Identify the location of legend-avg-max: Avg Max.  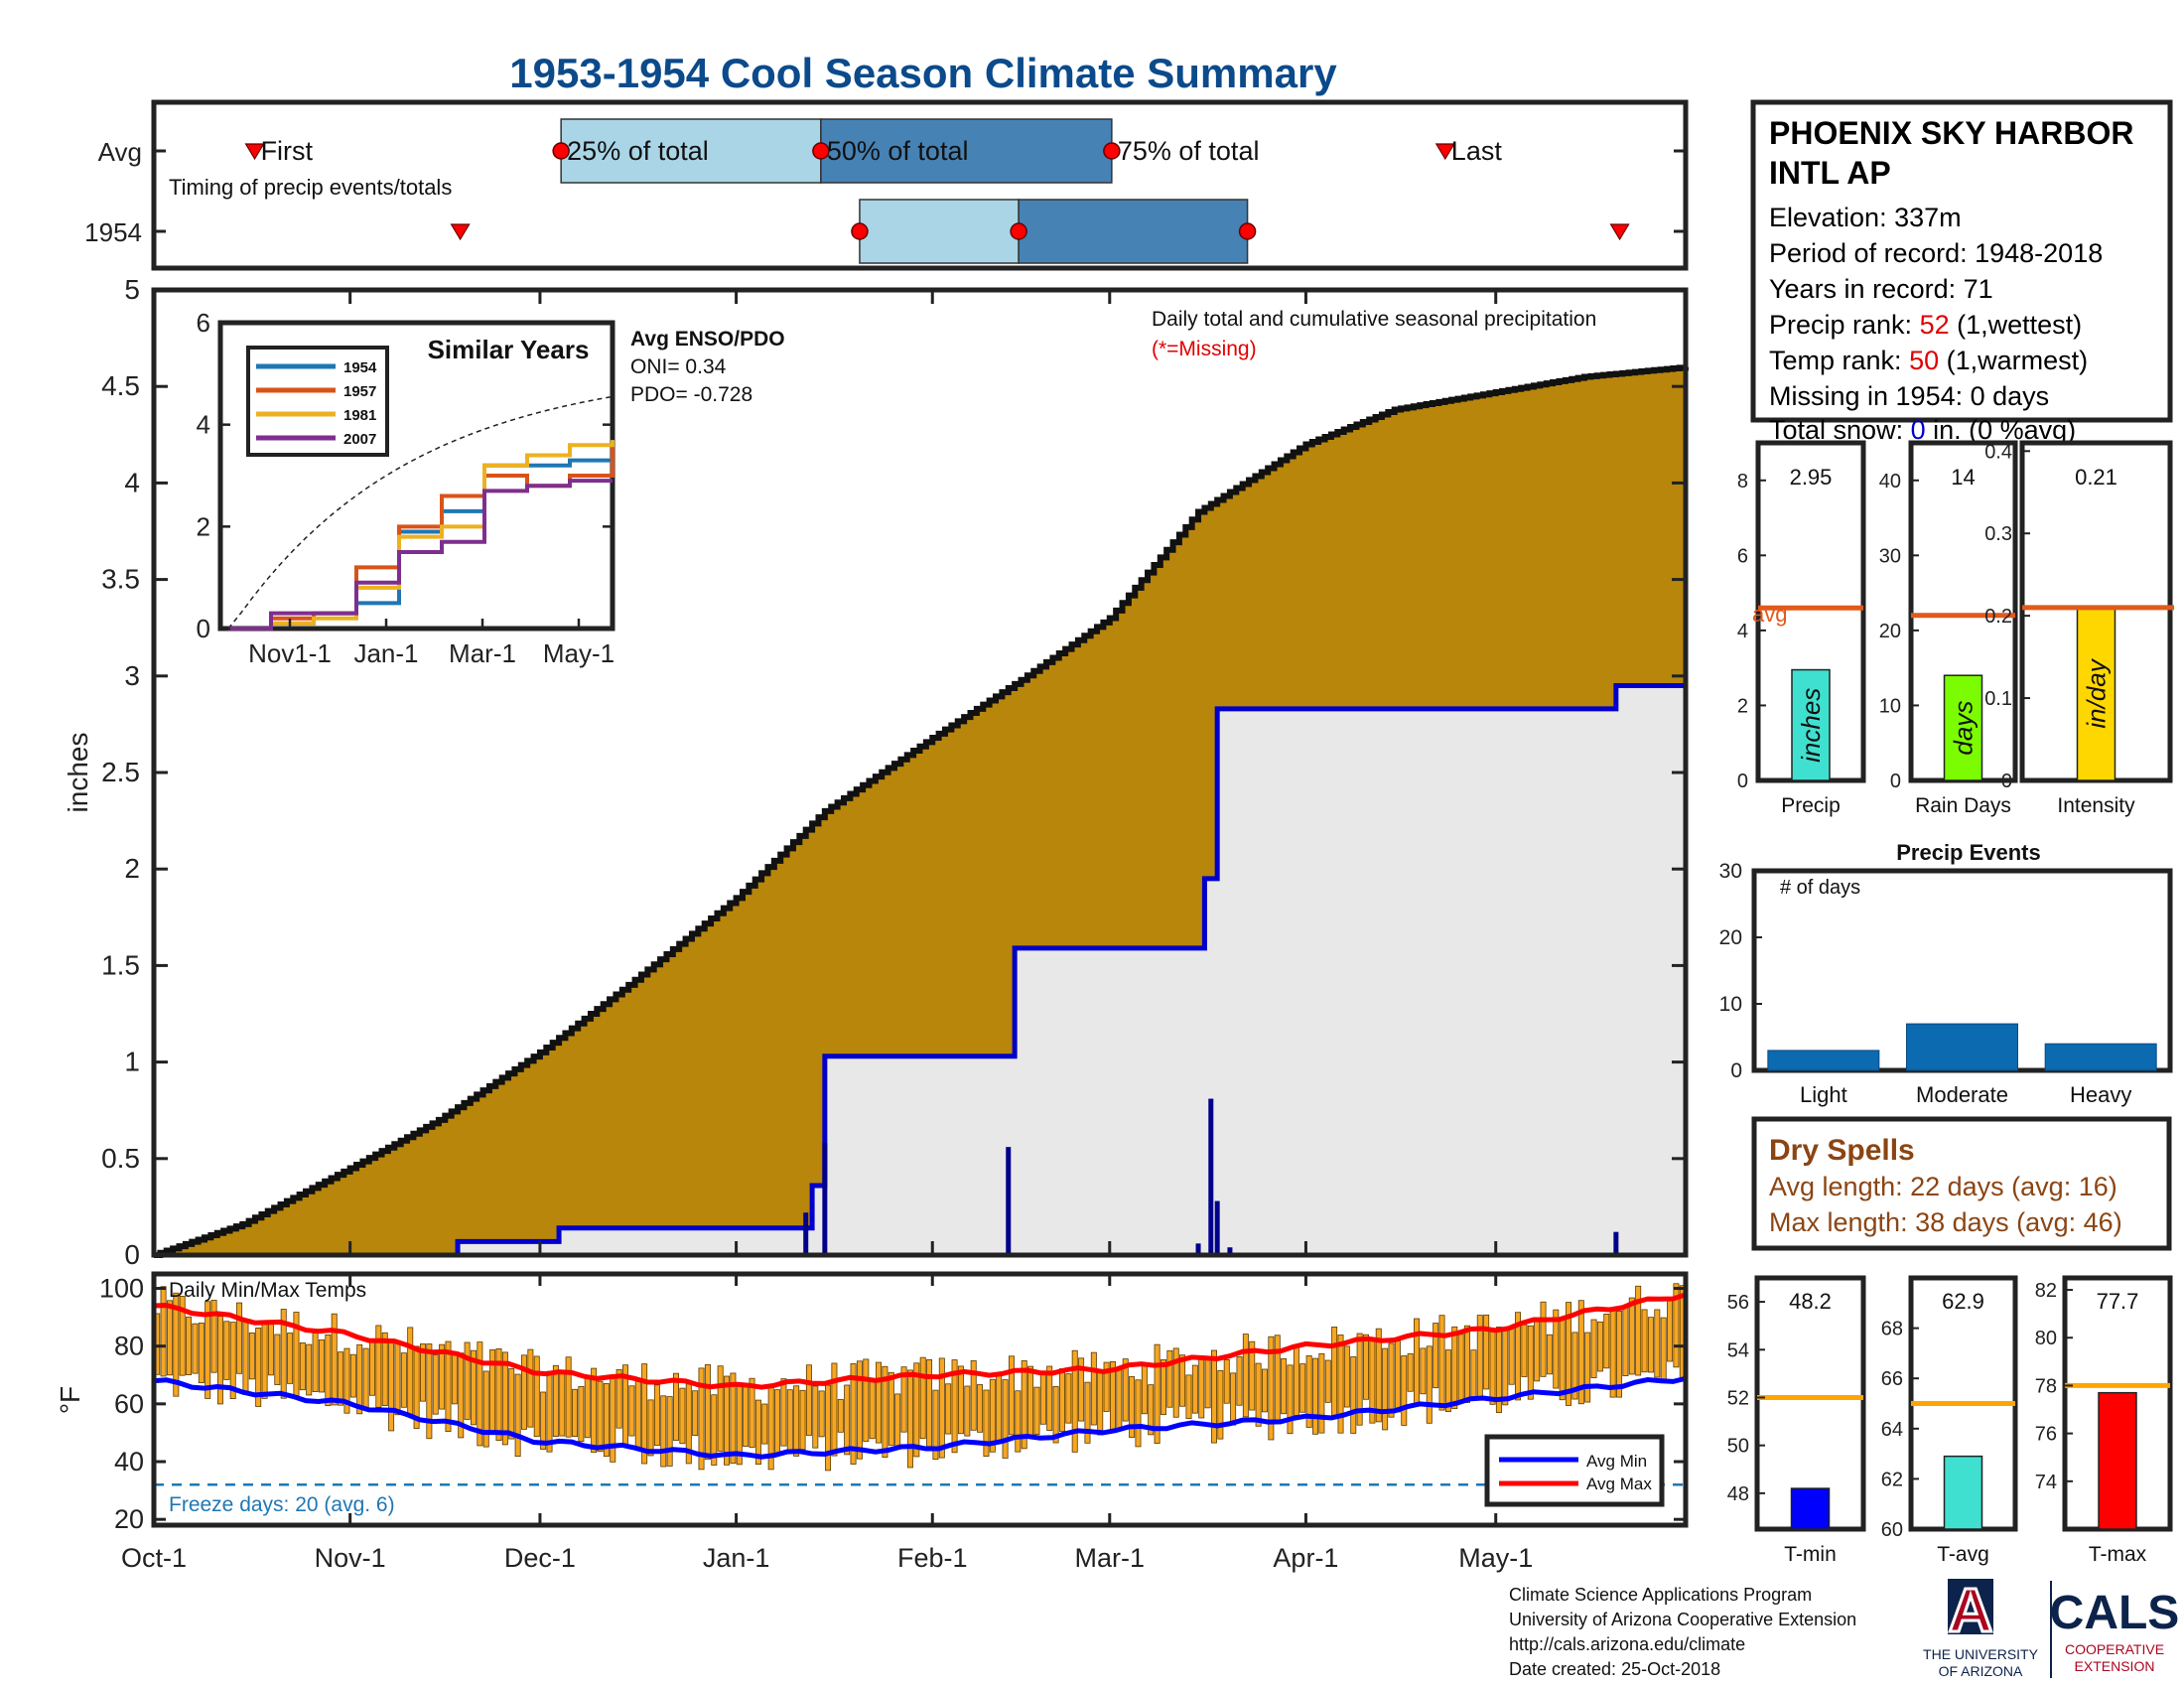
(1619, 1484).